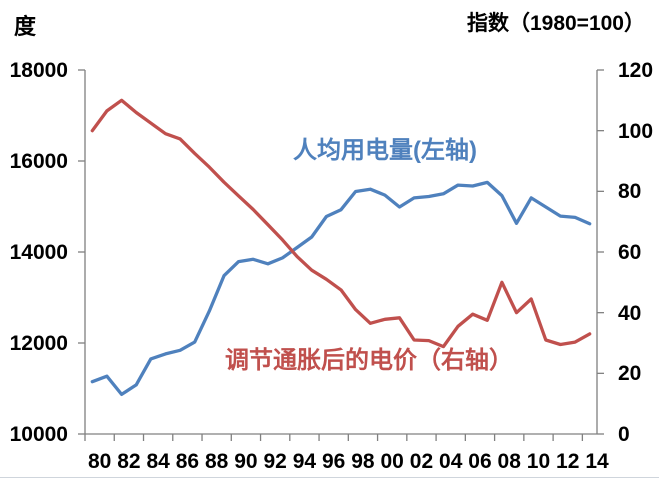 The height and width of the screenshot is (481, 659). I want to click on x-axis-tick-label: 94, so click(304, 461).